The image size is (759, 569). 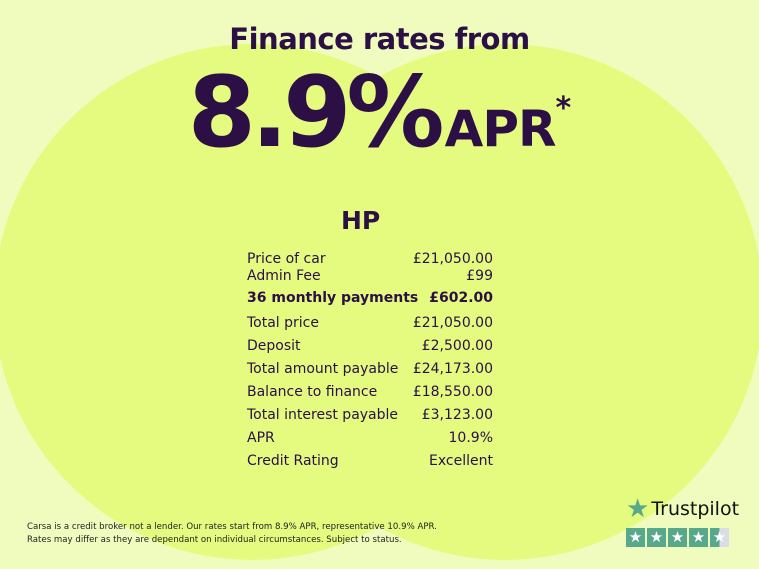 What do you see at coordinates (461, 298) in the screenshot?
I see `row-value: £602.00` at bounding box center [461, 298].